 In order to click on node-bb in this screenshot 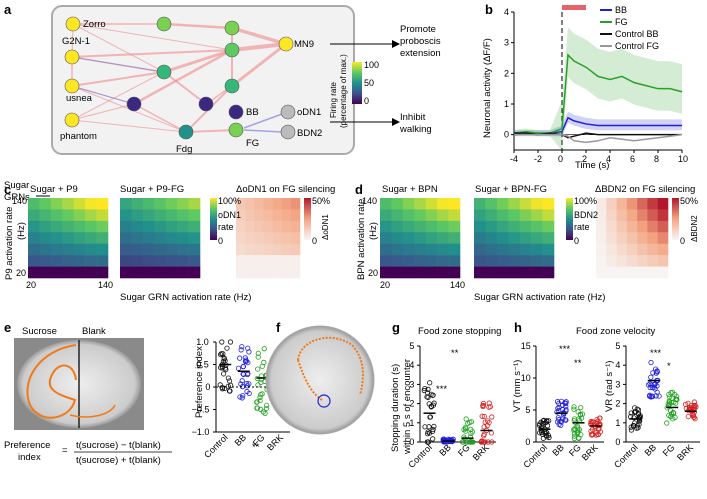, I will do `click(236, 112)`.